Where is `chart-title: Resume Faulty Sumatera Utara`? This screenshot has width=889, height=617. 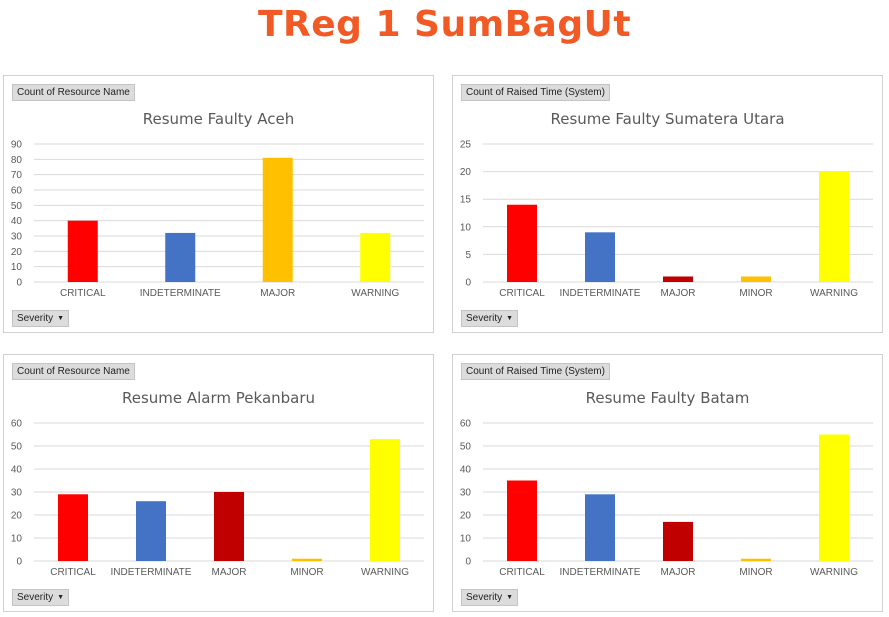
chart-title: Resume Faulty Sumatera Utara is located at coordinates (667, 119).